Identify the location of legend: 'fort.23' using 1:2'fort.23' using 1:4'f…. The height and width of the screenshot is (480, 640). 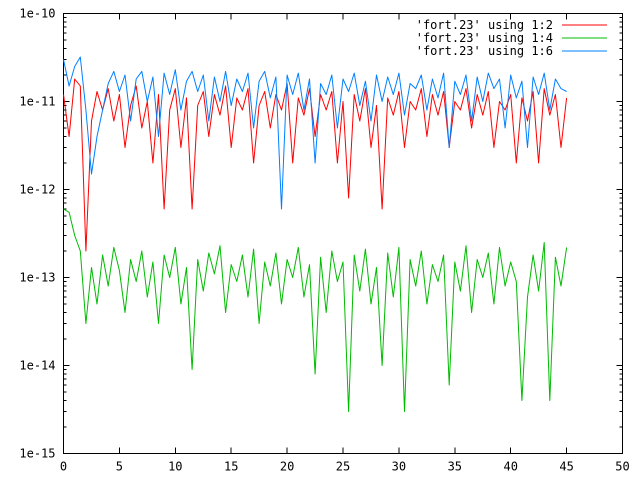
(511, 38).